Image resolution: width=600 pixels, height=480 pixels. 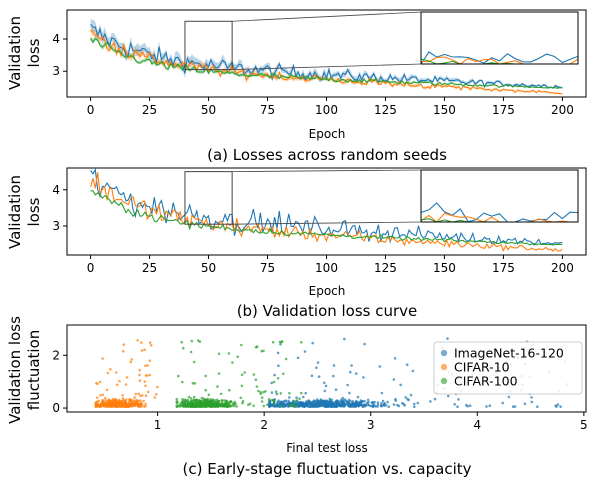 I want to click on b-xtick-label: 150, so click(x=444, y=268).